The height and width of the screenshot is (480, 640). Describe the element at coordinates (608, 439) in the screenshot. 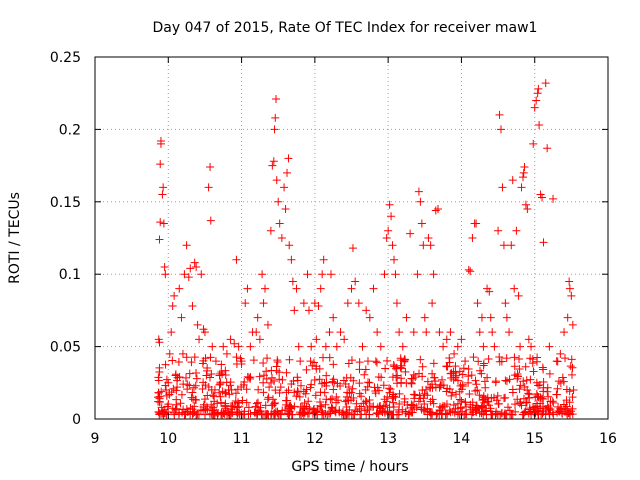

I see `x-tick-label: 16` at that location.